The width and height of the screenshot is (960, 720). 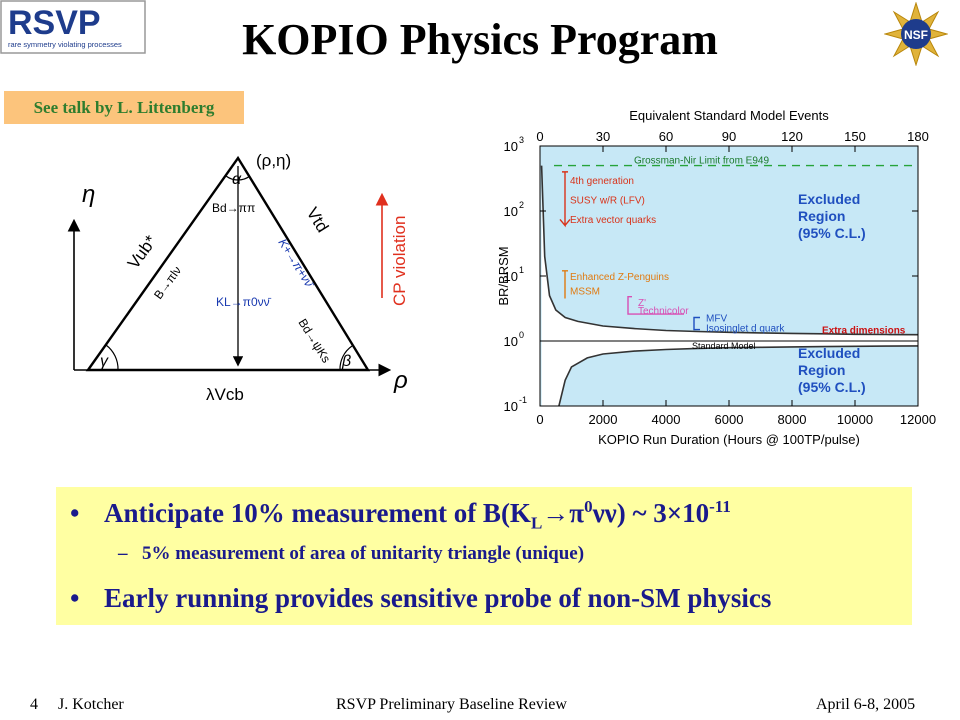 What do you see at coordinates (792, 136) in the screenshot?
I see `top-tick-label: 120` at bounding box center [792, 136].